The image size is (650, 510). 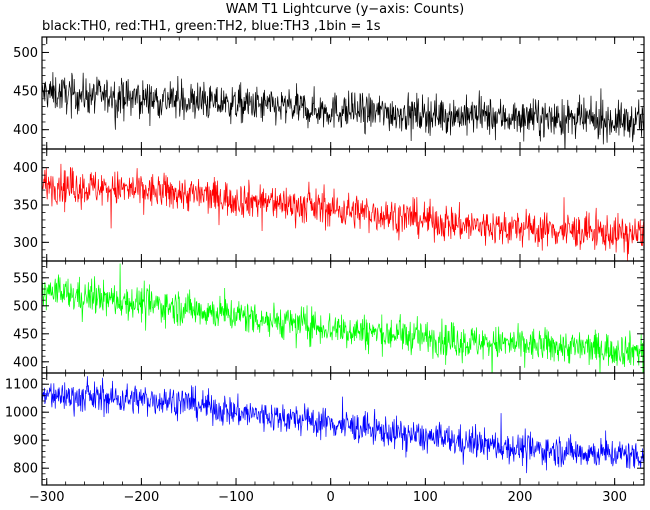 I want to click on x-tick-label: 200, so click(x=520, y=497).